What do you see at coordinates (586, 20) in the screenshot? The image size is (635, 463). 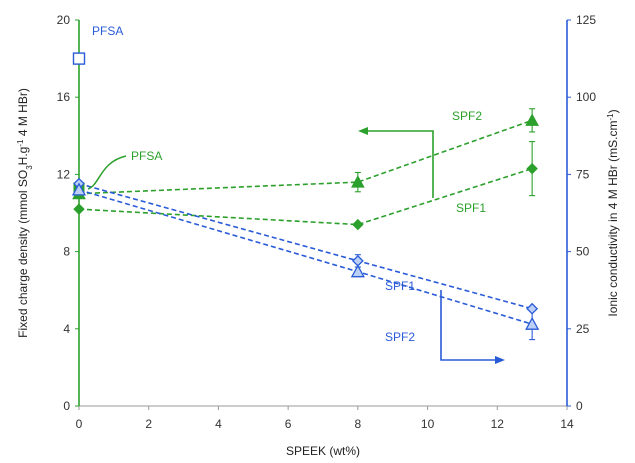 I see `right-y-tick-label: 125` at bounding box center [586, 20].